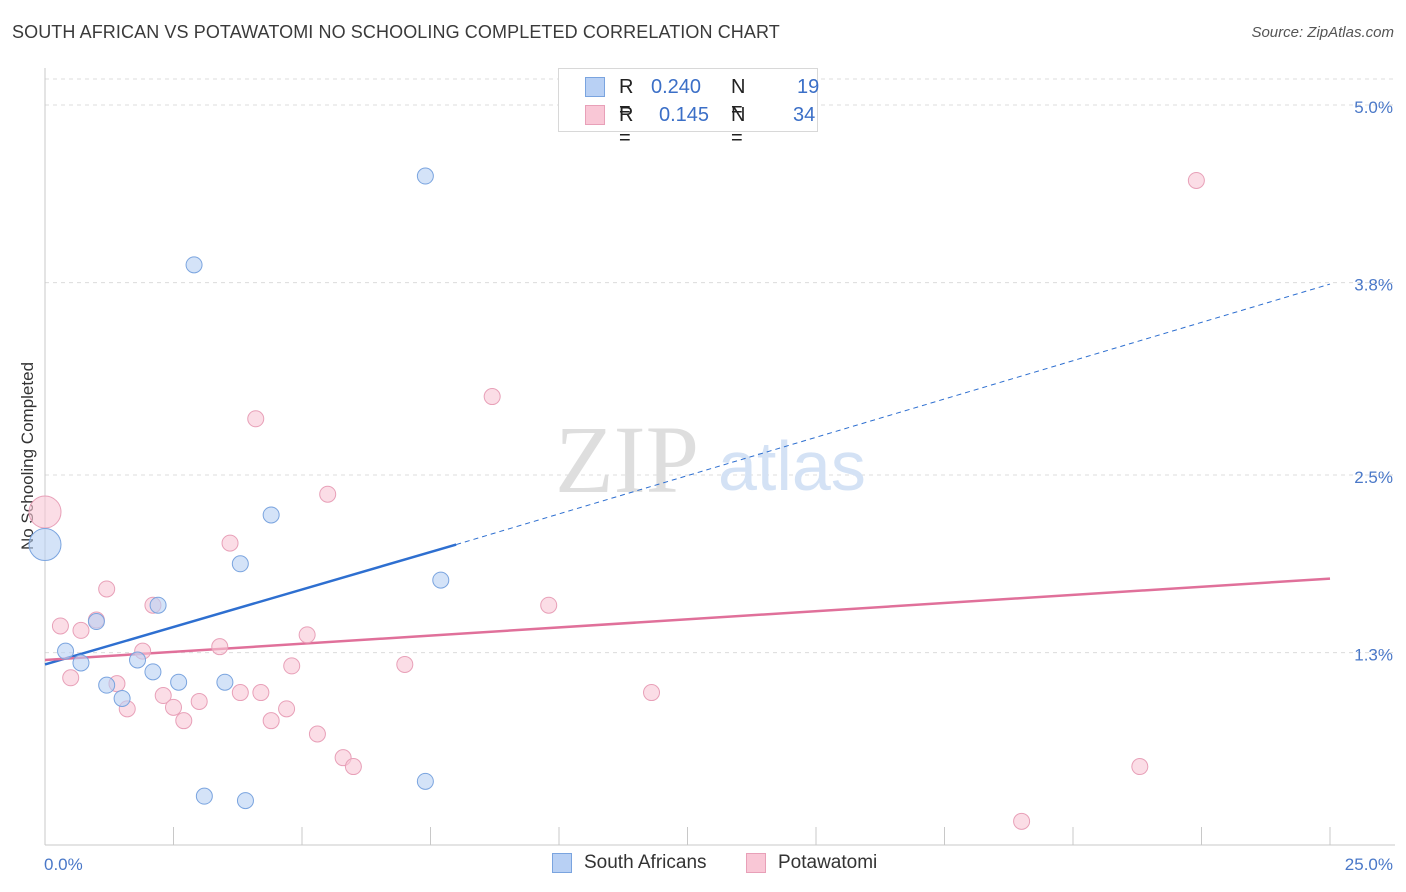 This screenshot has height=892, width=1406. What do you see at coordinates (1322, 32) in the screenshot?
I see `source-credit: Source: ZipAtlas.com` at bounding box center [1322, 32].